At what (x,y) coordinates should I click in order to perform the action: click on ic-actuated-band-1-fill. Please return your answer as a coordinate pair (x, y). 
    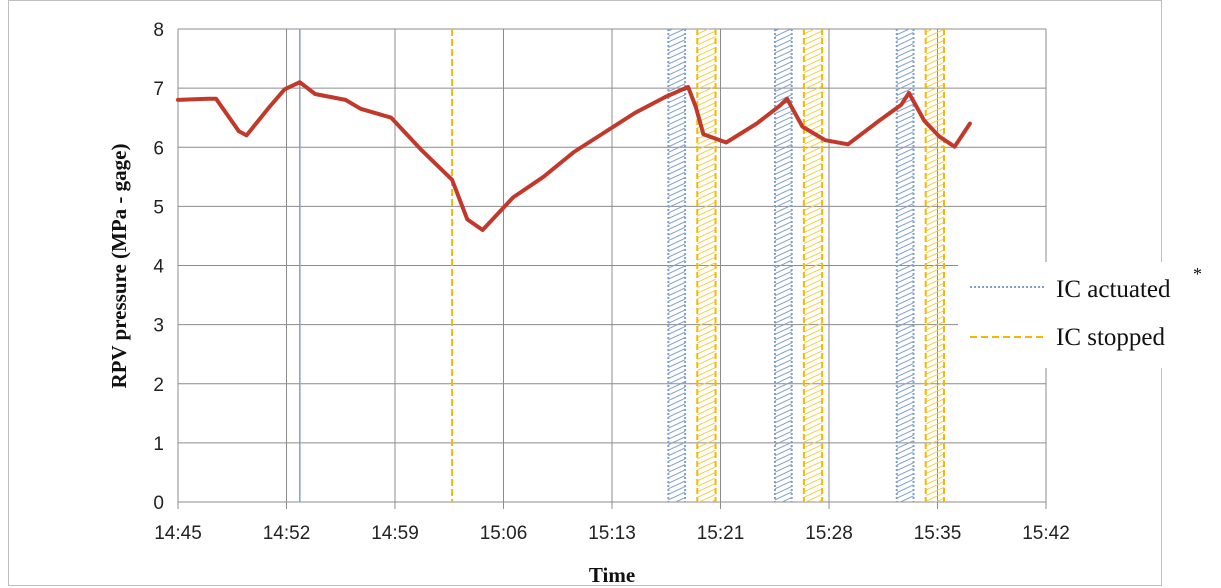
    Looking at the image, I should click on (783, 265).